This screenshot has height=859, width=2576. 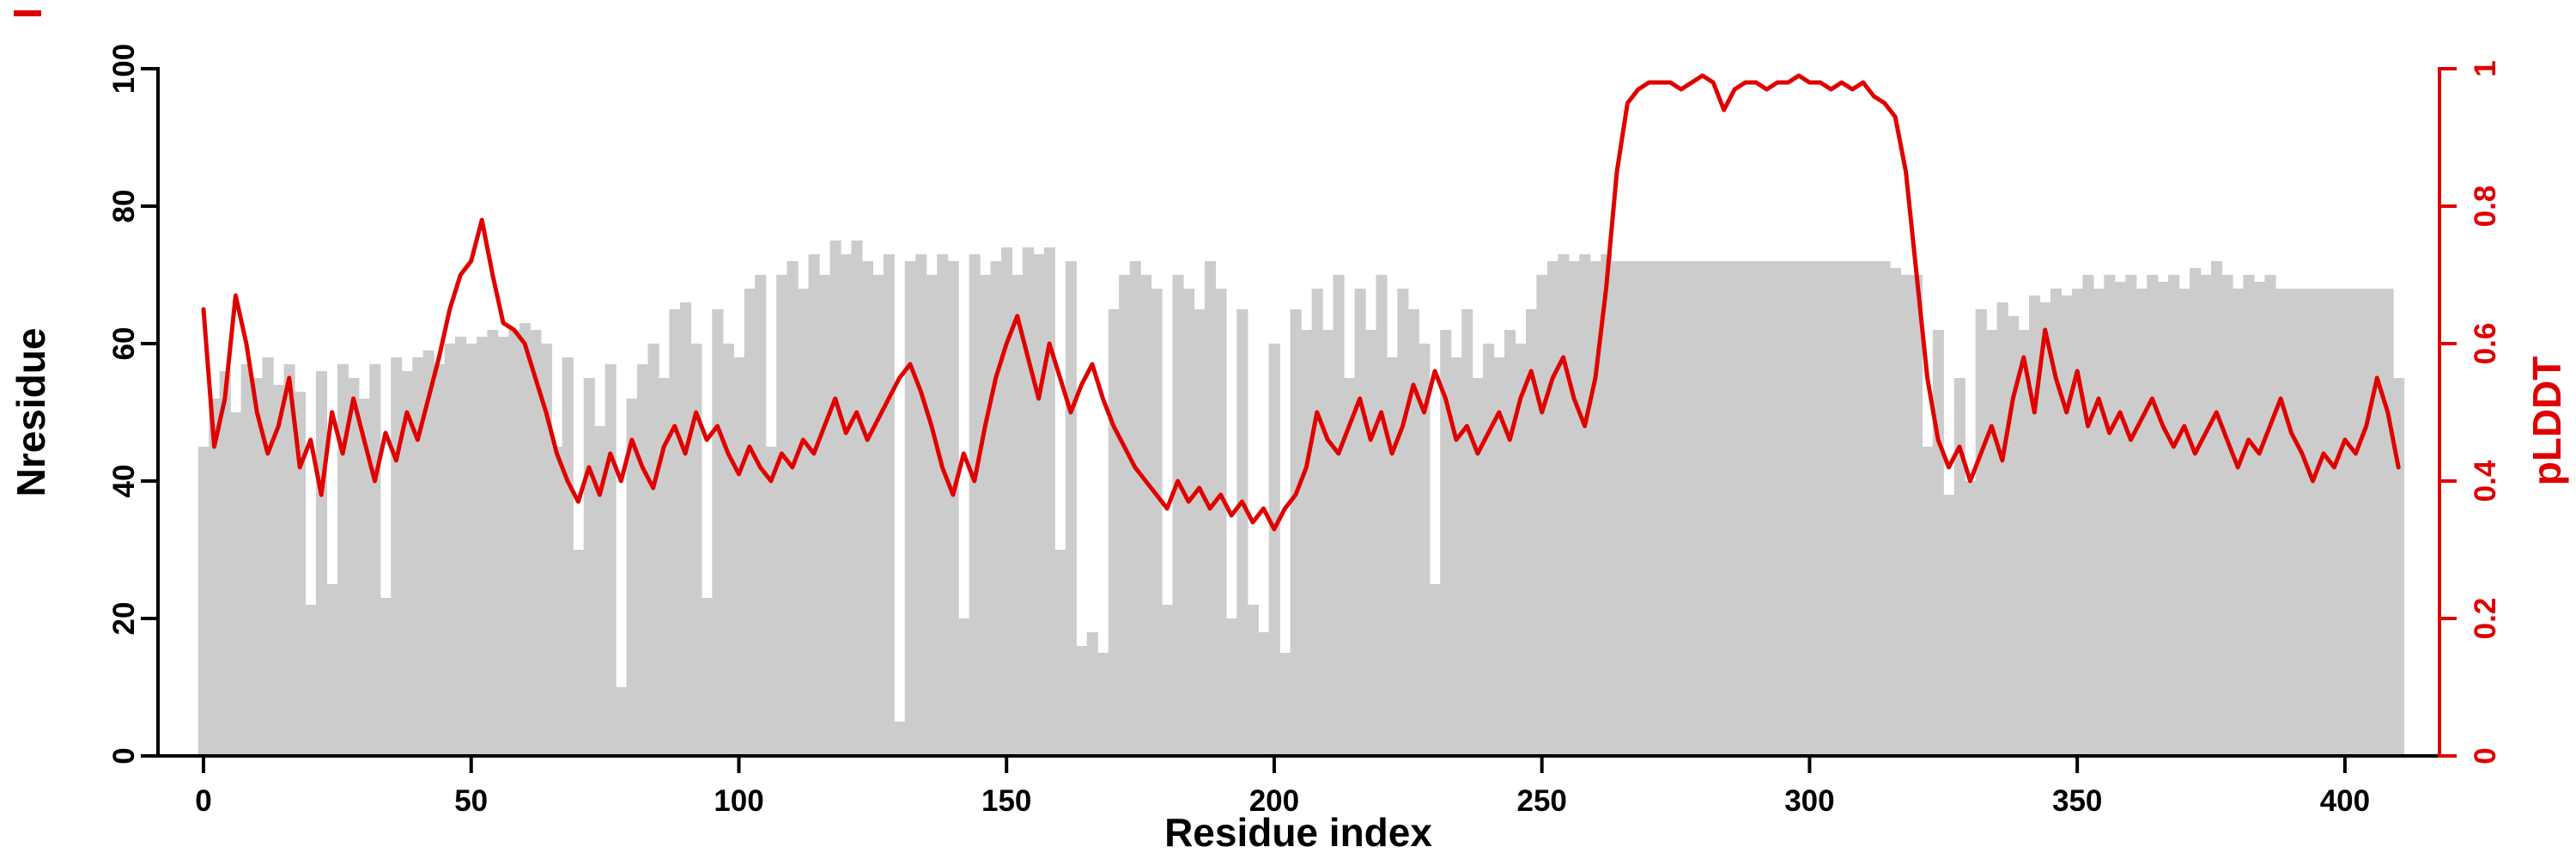 What do you see at coordinates (28, 13) in the screenshot?
I see `corner-artifact-mark` at bounding box center [28, 13].